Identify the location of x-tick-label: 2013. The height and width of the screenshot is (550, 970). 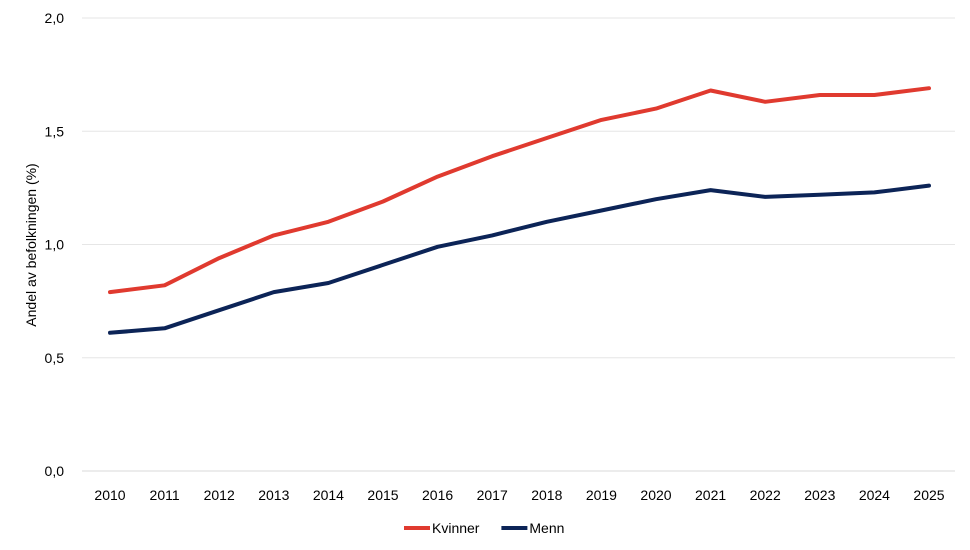
(273, 495).